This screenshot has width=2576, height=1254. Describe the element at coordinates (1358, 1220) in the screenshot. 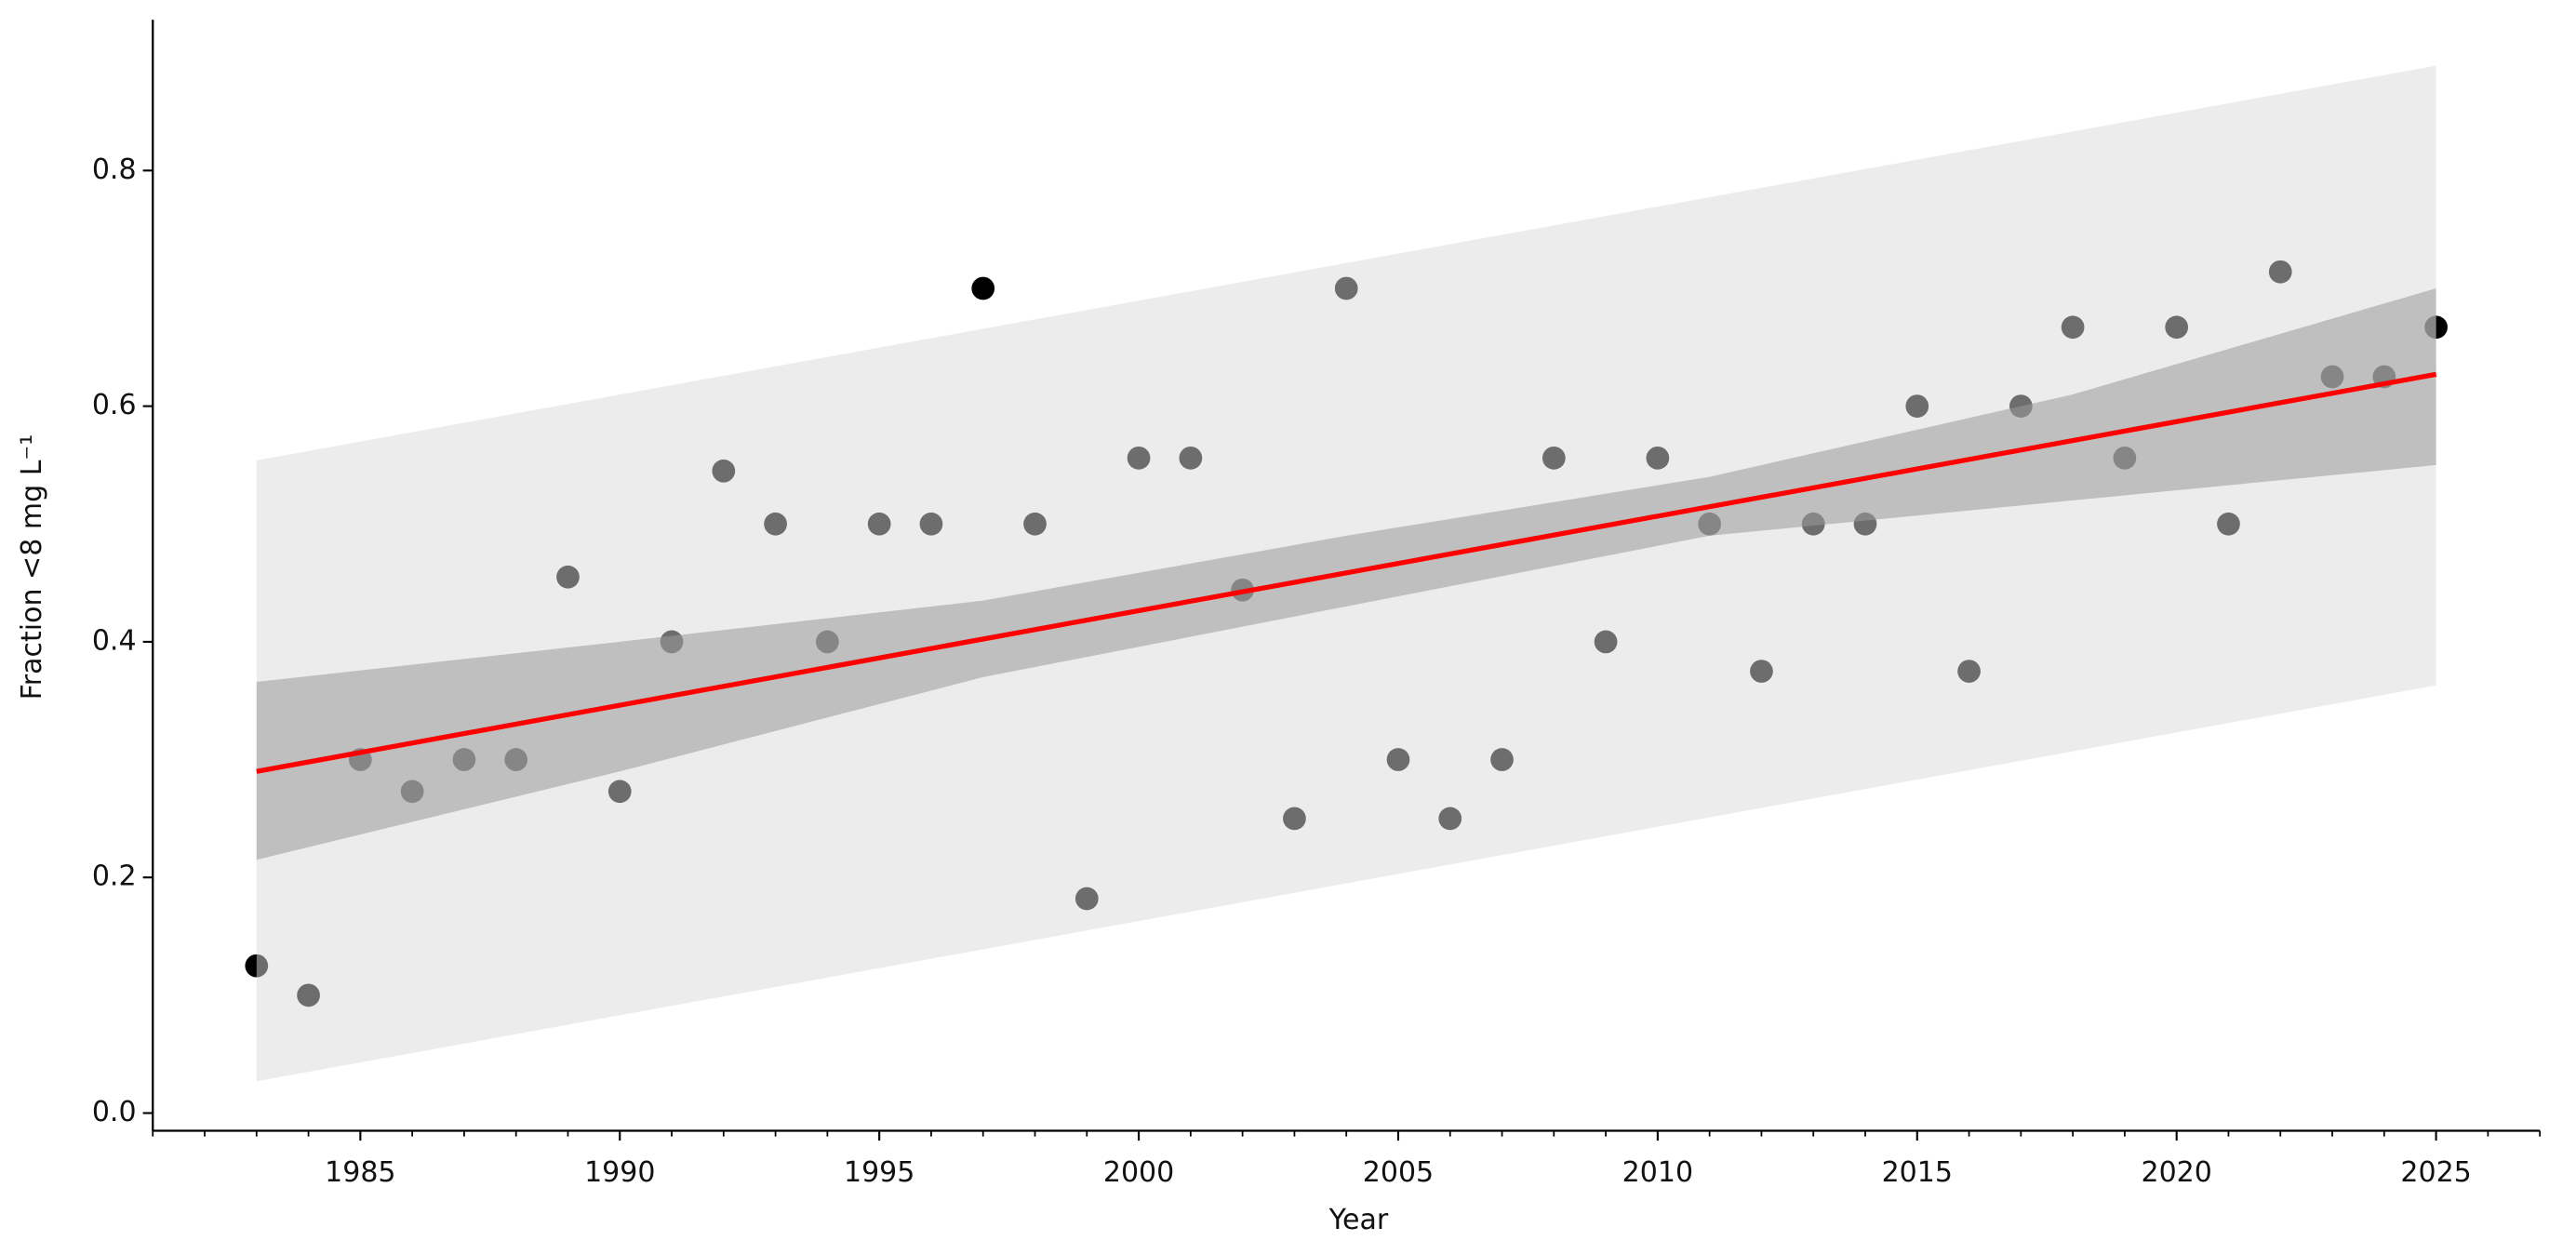

I see `x-axis-label: Year` at that location.